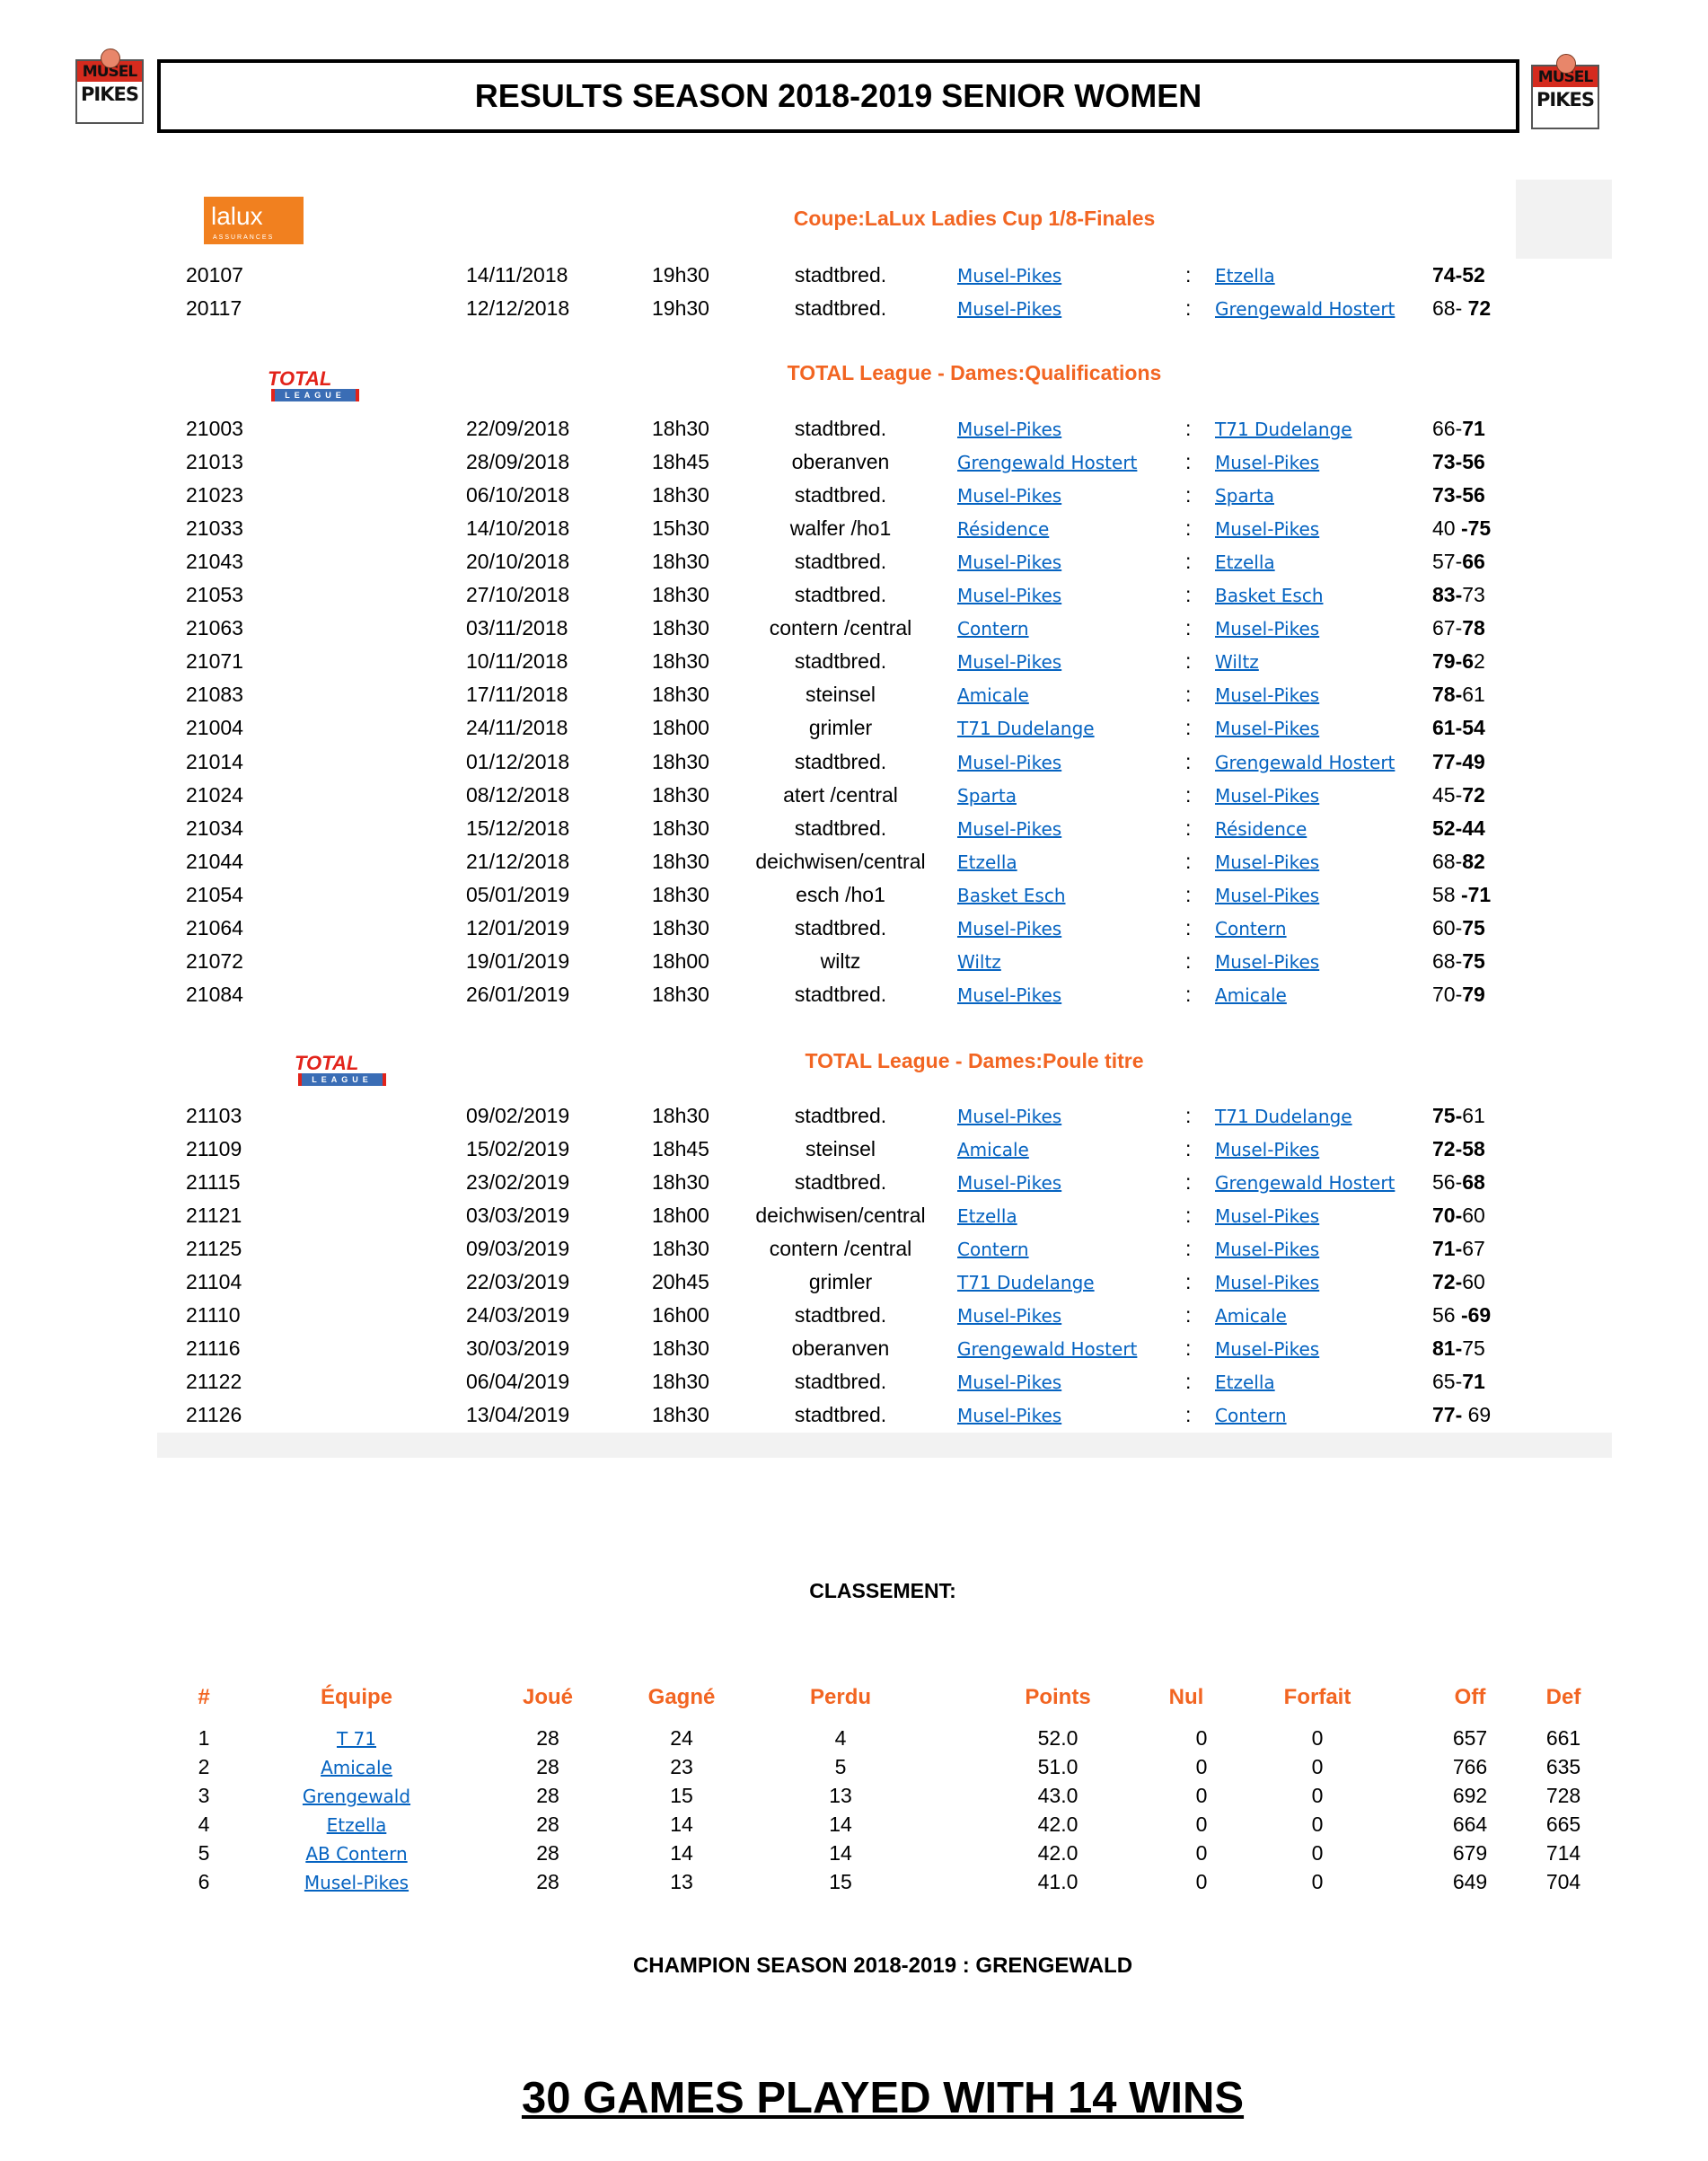 This screenshot has width=1708, height=2161. What do you see at coordinates (1058, 1853) in the screenshot?
I see `standings-cell: 42.0` at bounding box center [1058, 1853].